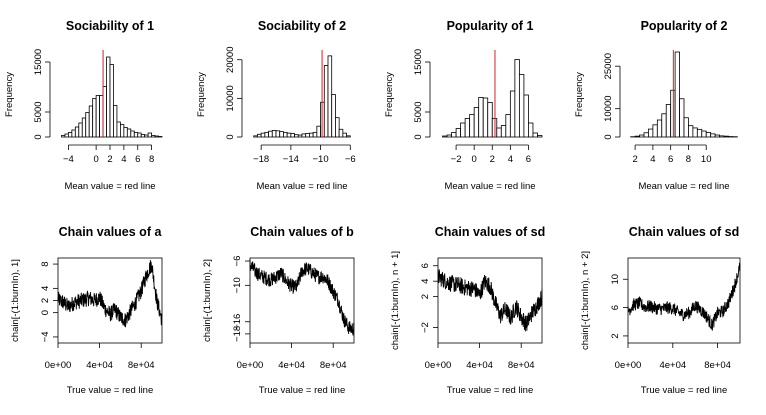 This screenshot has height=415, width=766. I want to click on y-tick-label: −10, so click(237, 285).